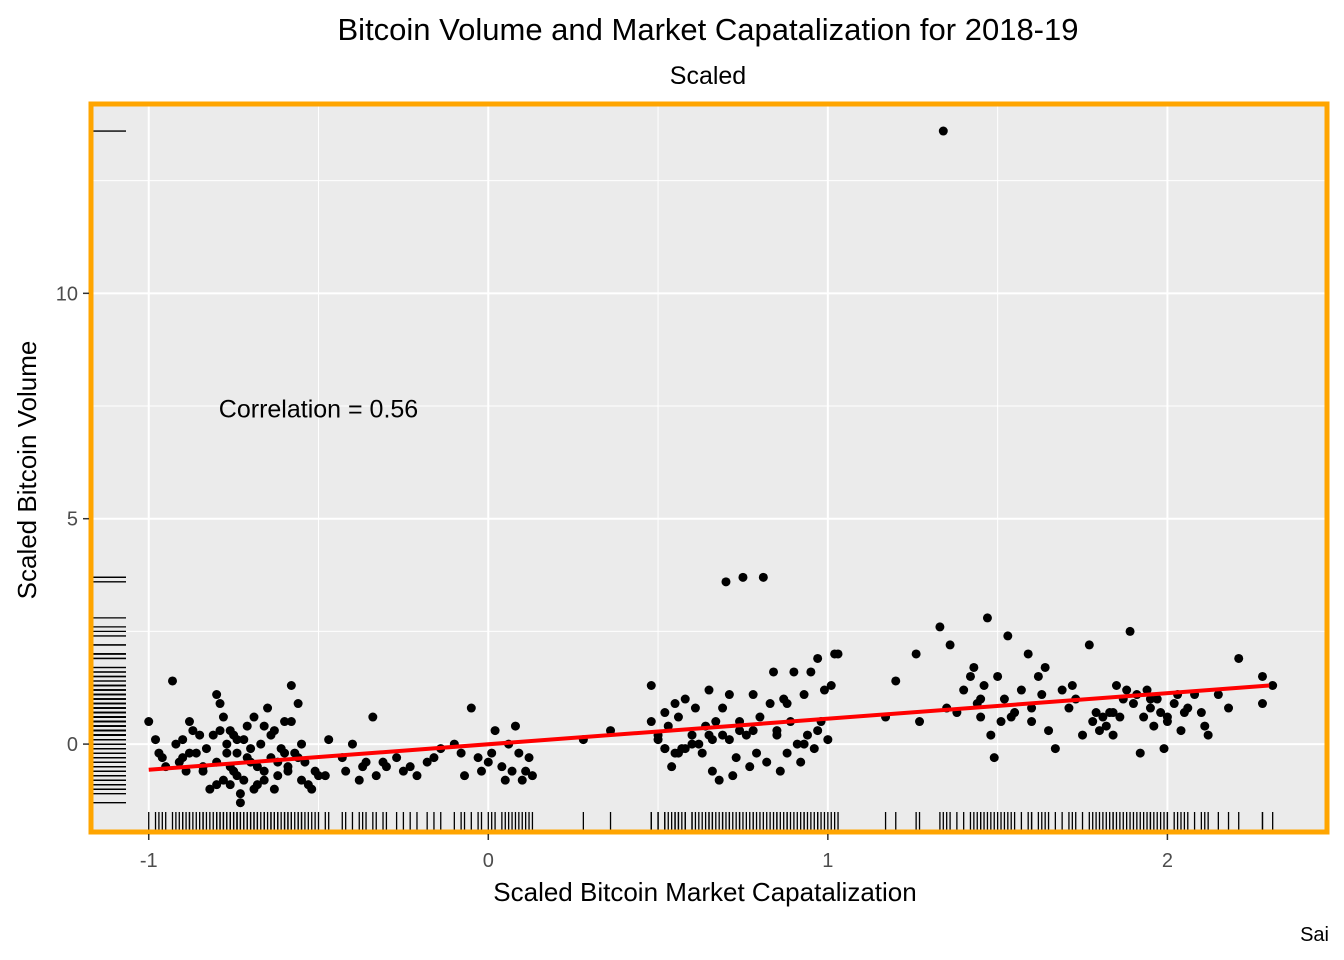 This screenshot has width=1344, height=960. Describe the element at coordinates (1167, 861) in the screenshot. I see `x-tick-label: 2` at that location.